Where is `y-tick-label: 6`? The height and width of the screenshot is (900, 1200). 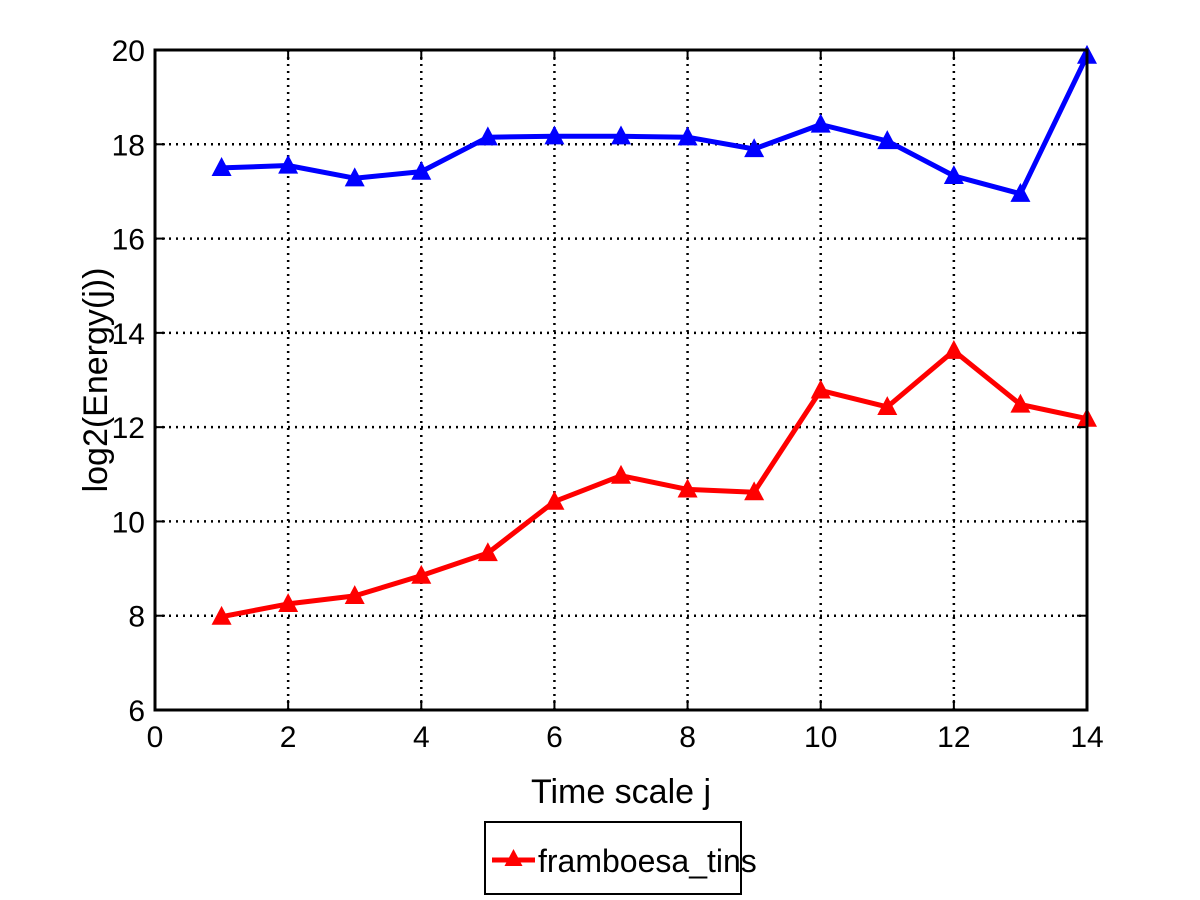 y-tick-label: 6 is located at coordinates (136, 711).